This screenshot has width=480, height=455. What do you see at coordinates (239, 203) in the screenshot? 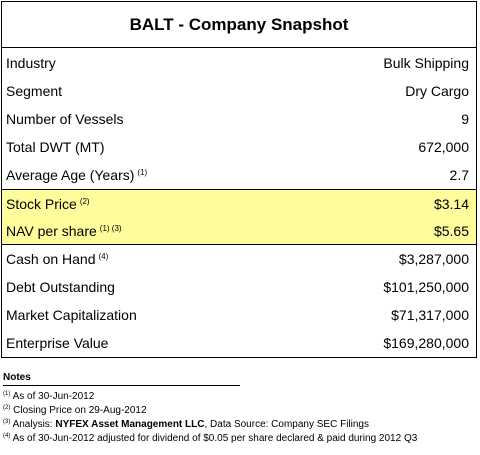
I see `table-row-stock-price: Stock Price (2) $3.14` at bounding box center [239, 203].